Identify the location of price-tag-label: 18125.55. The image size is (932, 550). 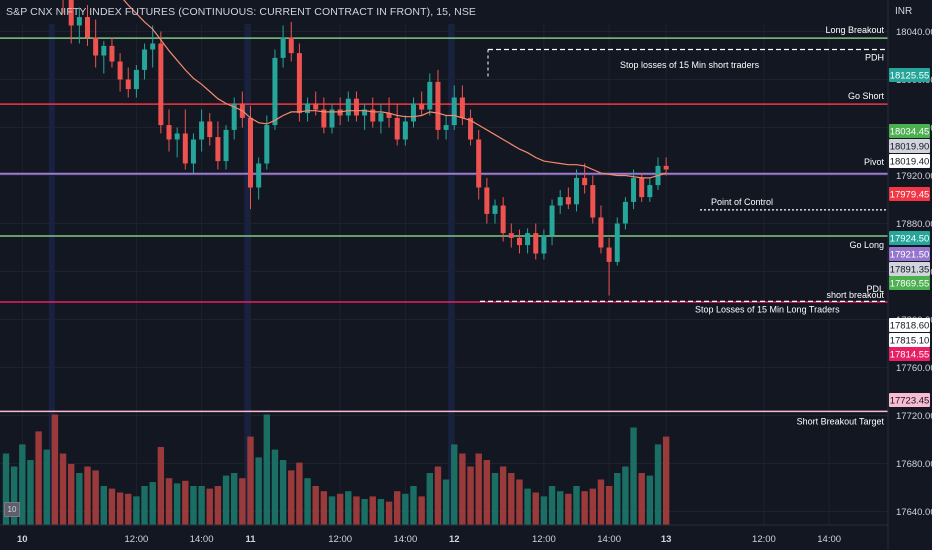
(910, 76).